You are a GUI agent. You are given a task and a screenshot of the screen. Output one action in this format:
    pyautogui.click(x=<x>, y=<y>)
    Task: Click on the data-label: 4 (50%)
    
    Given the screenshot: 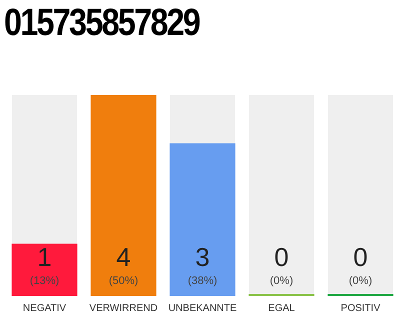 What is the action you would take?
    pyautogui.click(x=123, y=264)
    